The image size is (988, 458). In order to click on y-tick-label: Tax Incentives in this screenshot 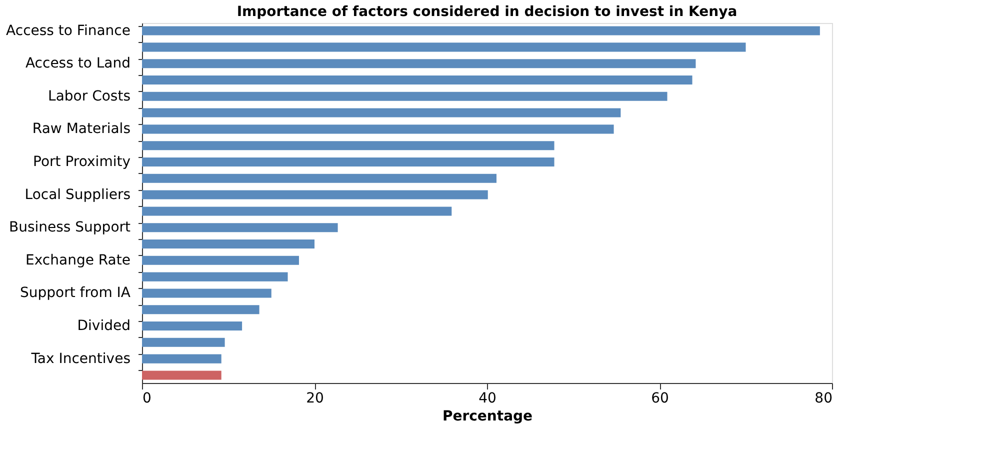, I will do `click(80, 358)`.